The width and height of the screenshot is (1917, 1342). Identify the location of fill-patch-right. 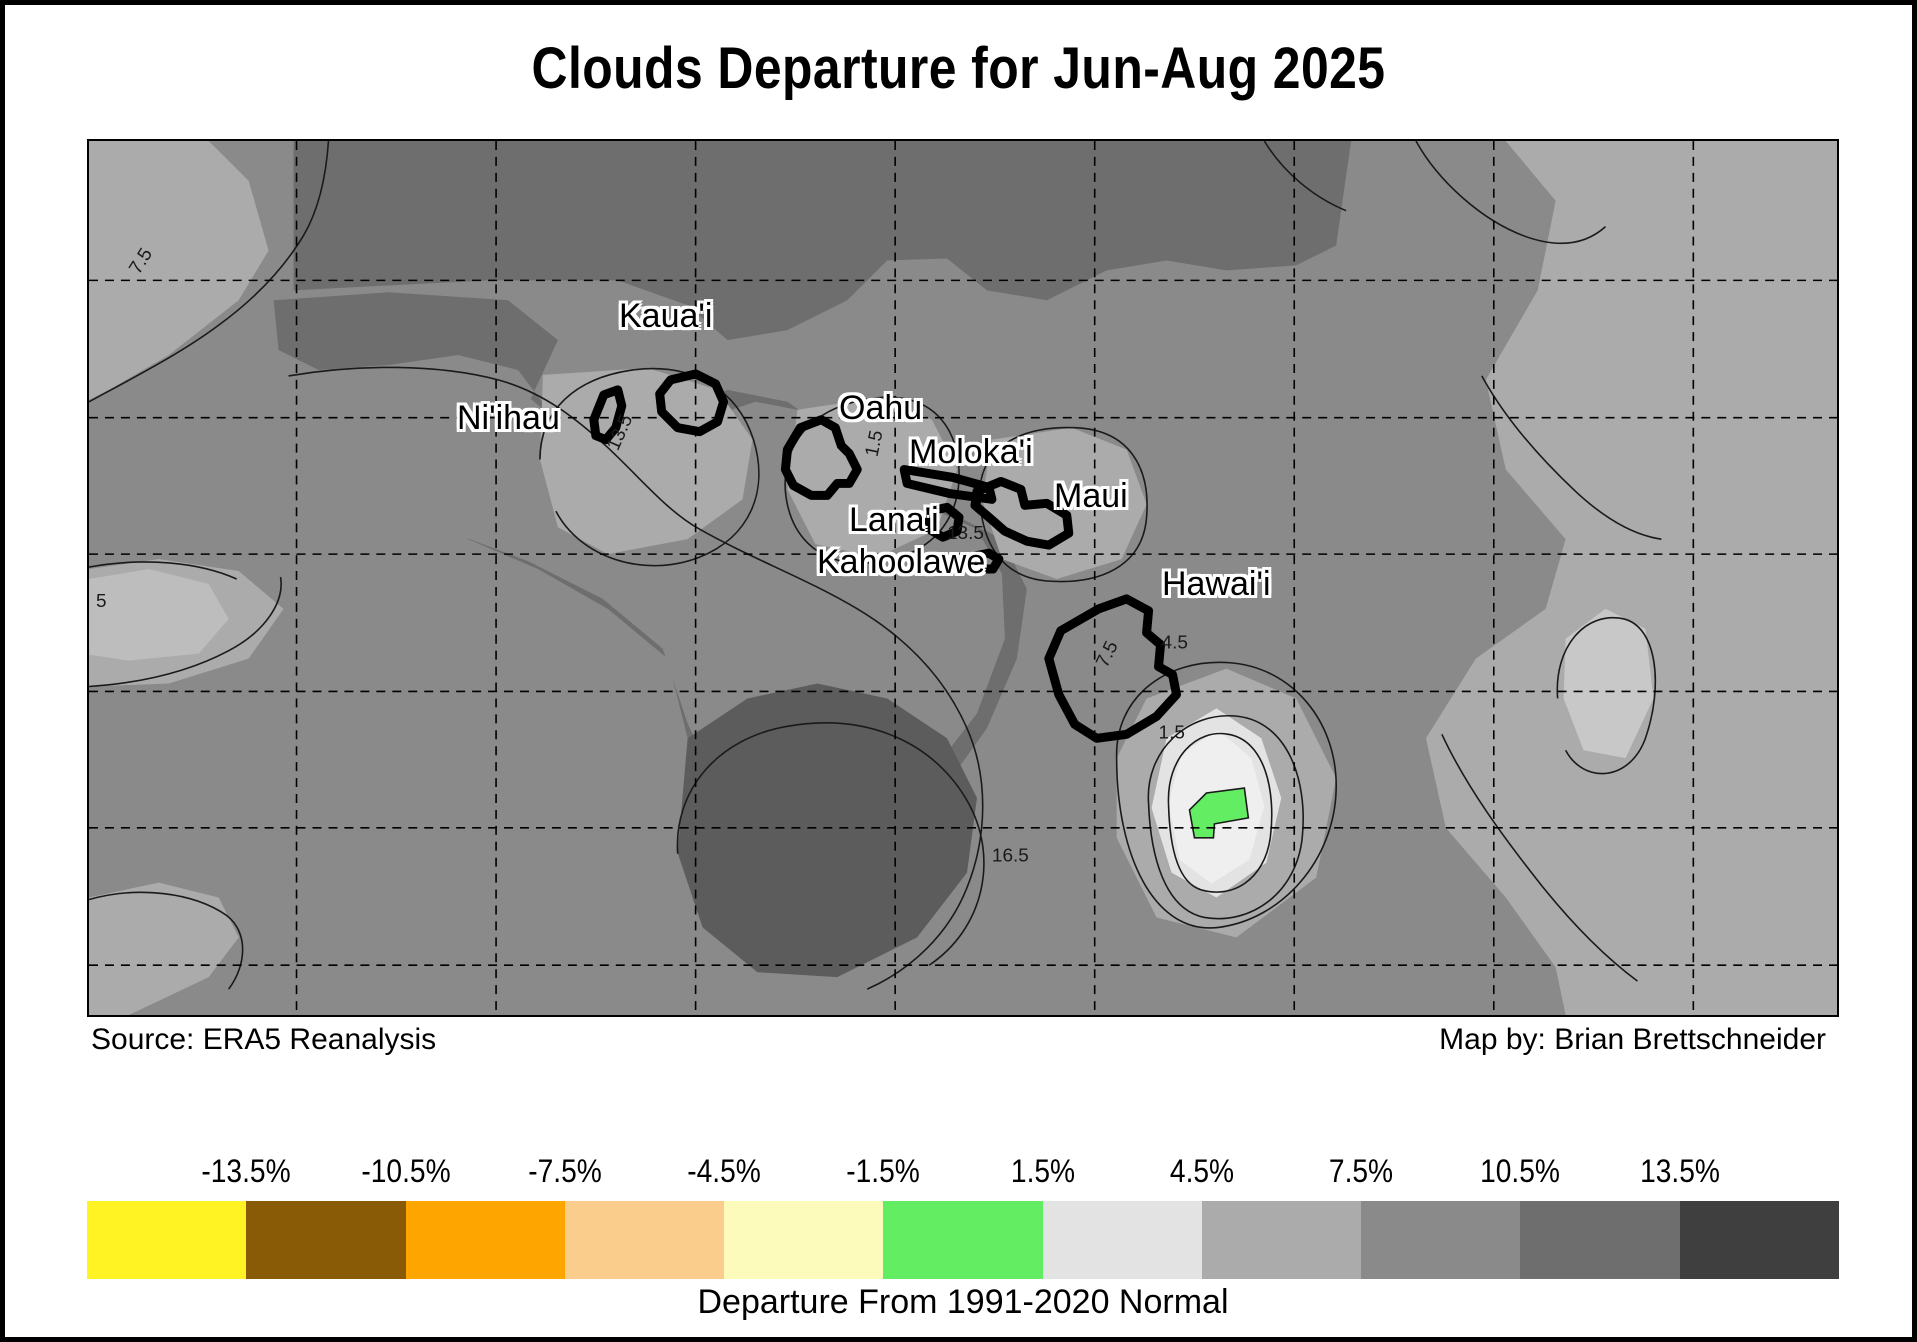
(1608, 683).